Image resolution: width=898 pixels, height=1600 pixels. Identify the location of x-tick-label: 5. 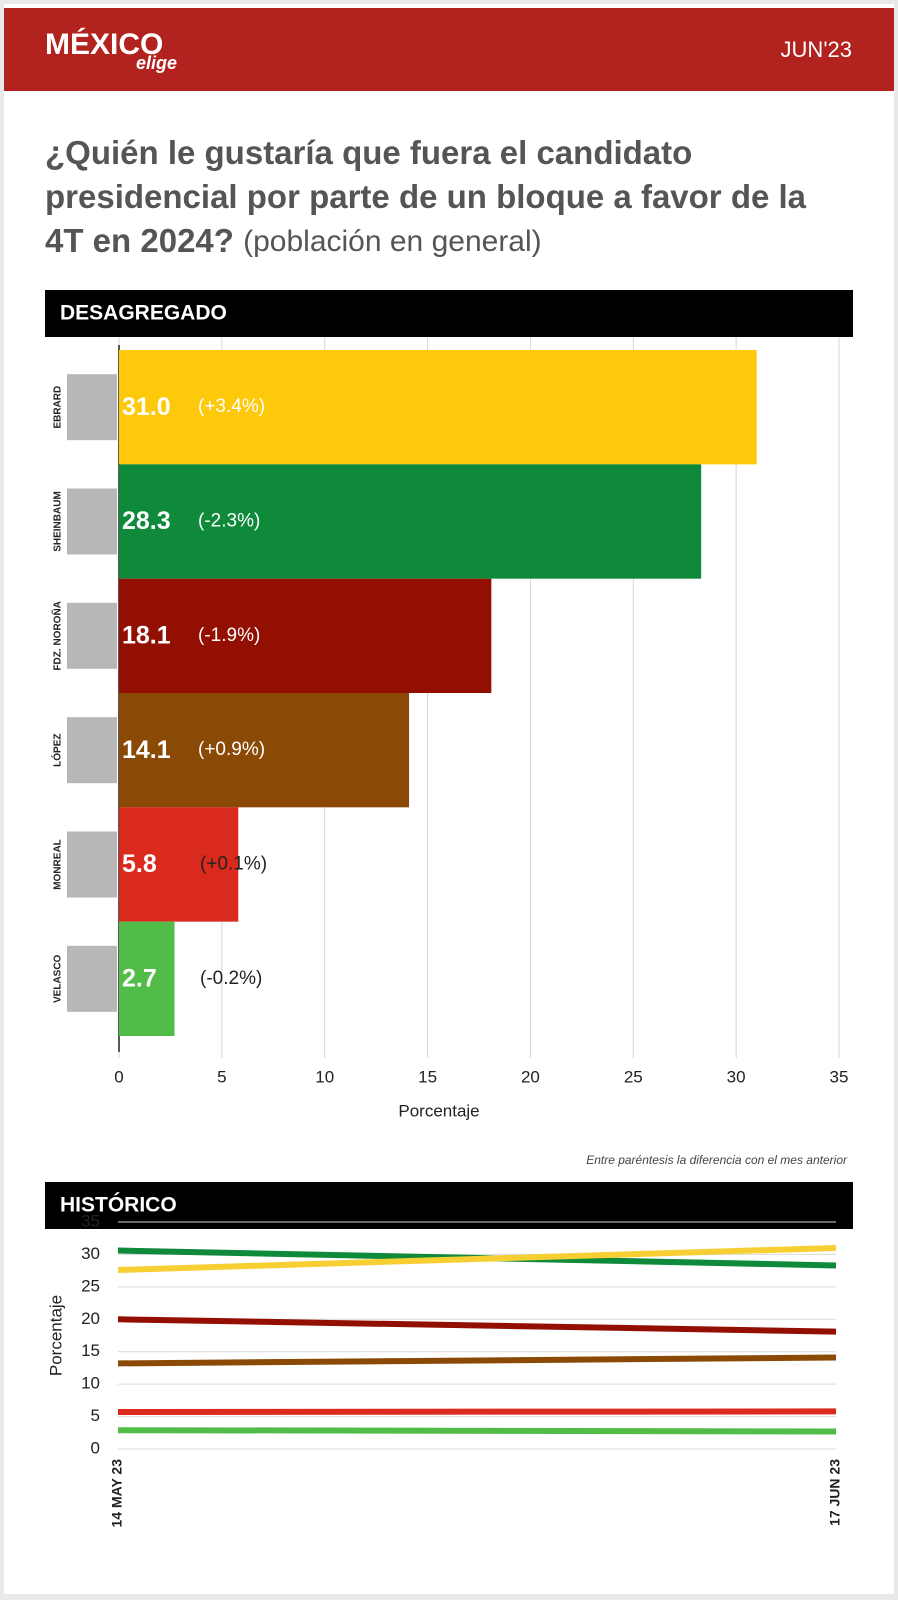
(221, 1076).